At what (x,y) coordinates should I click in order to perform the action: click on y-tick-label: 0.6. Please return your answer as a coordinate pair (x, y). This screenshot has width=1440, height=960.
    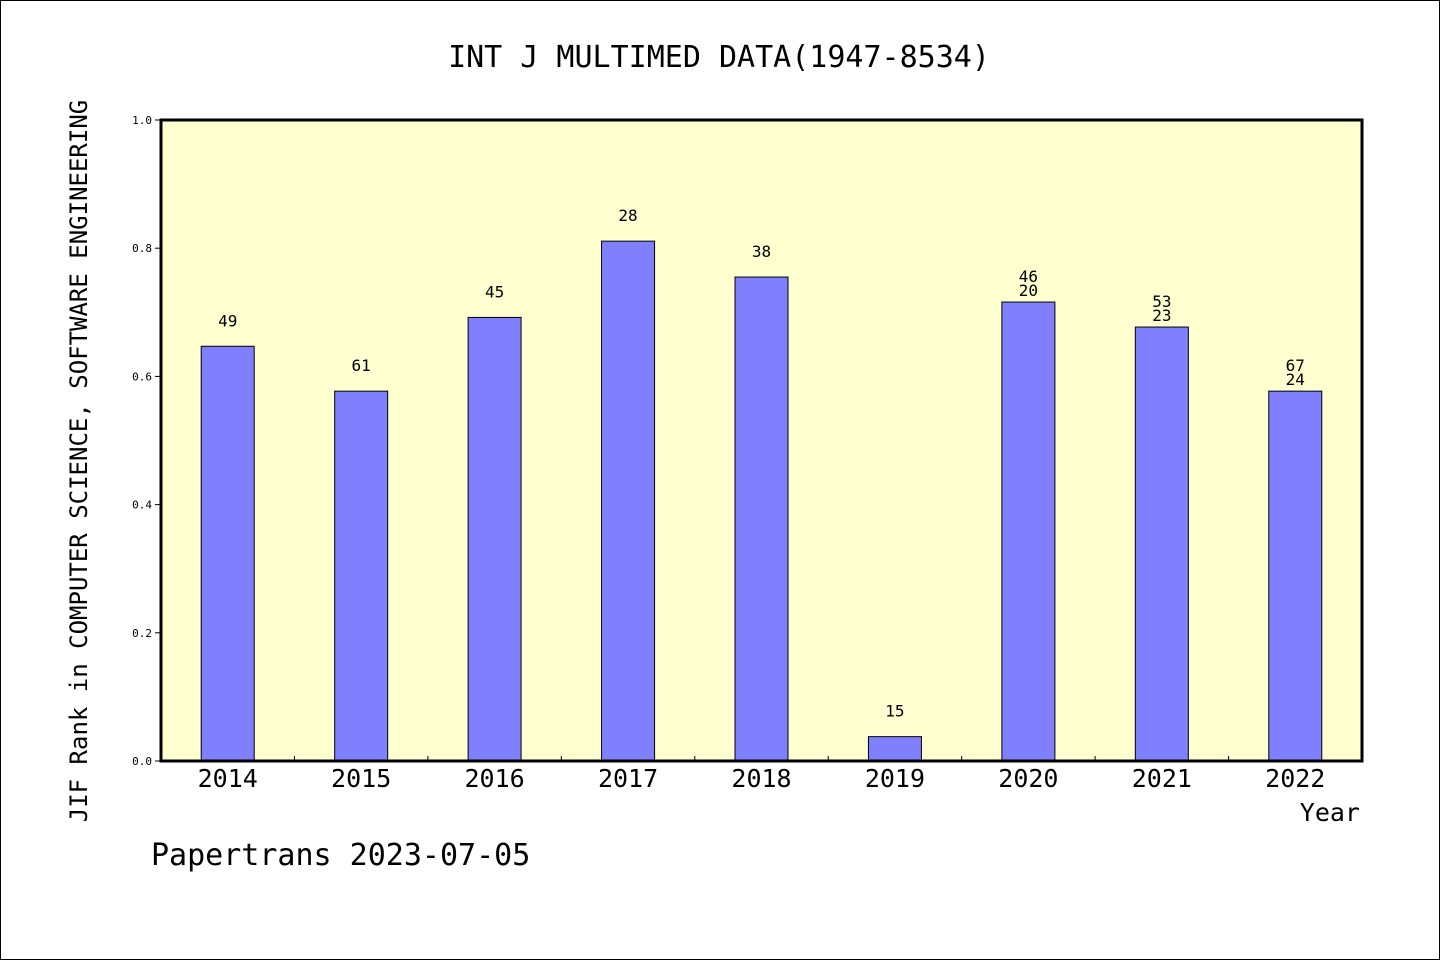
    Looking at the image, I should click on (142, 376).